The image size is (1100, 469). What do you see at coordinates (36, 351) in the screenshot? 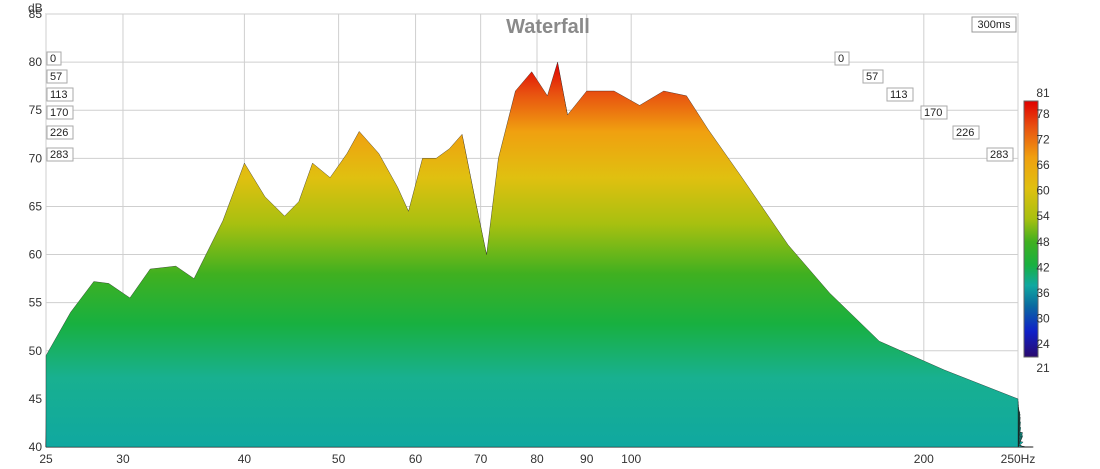
I see `y-tick-label: 50` at bounding box center [36, 351].